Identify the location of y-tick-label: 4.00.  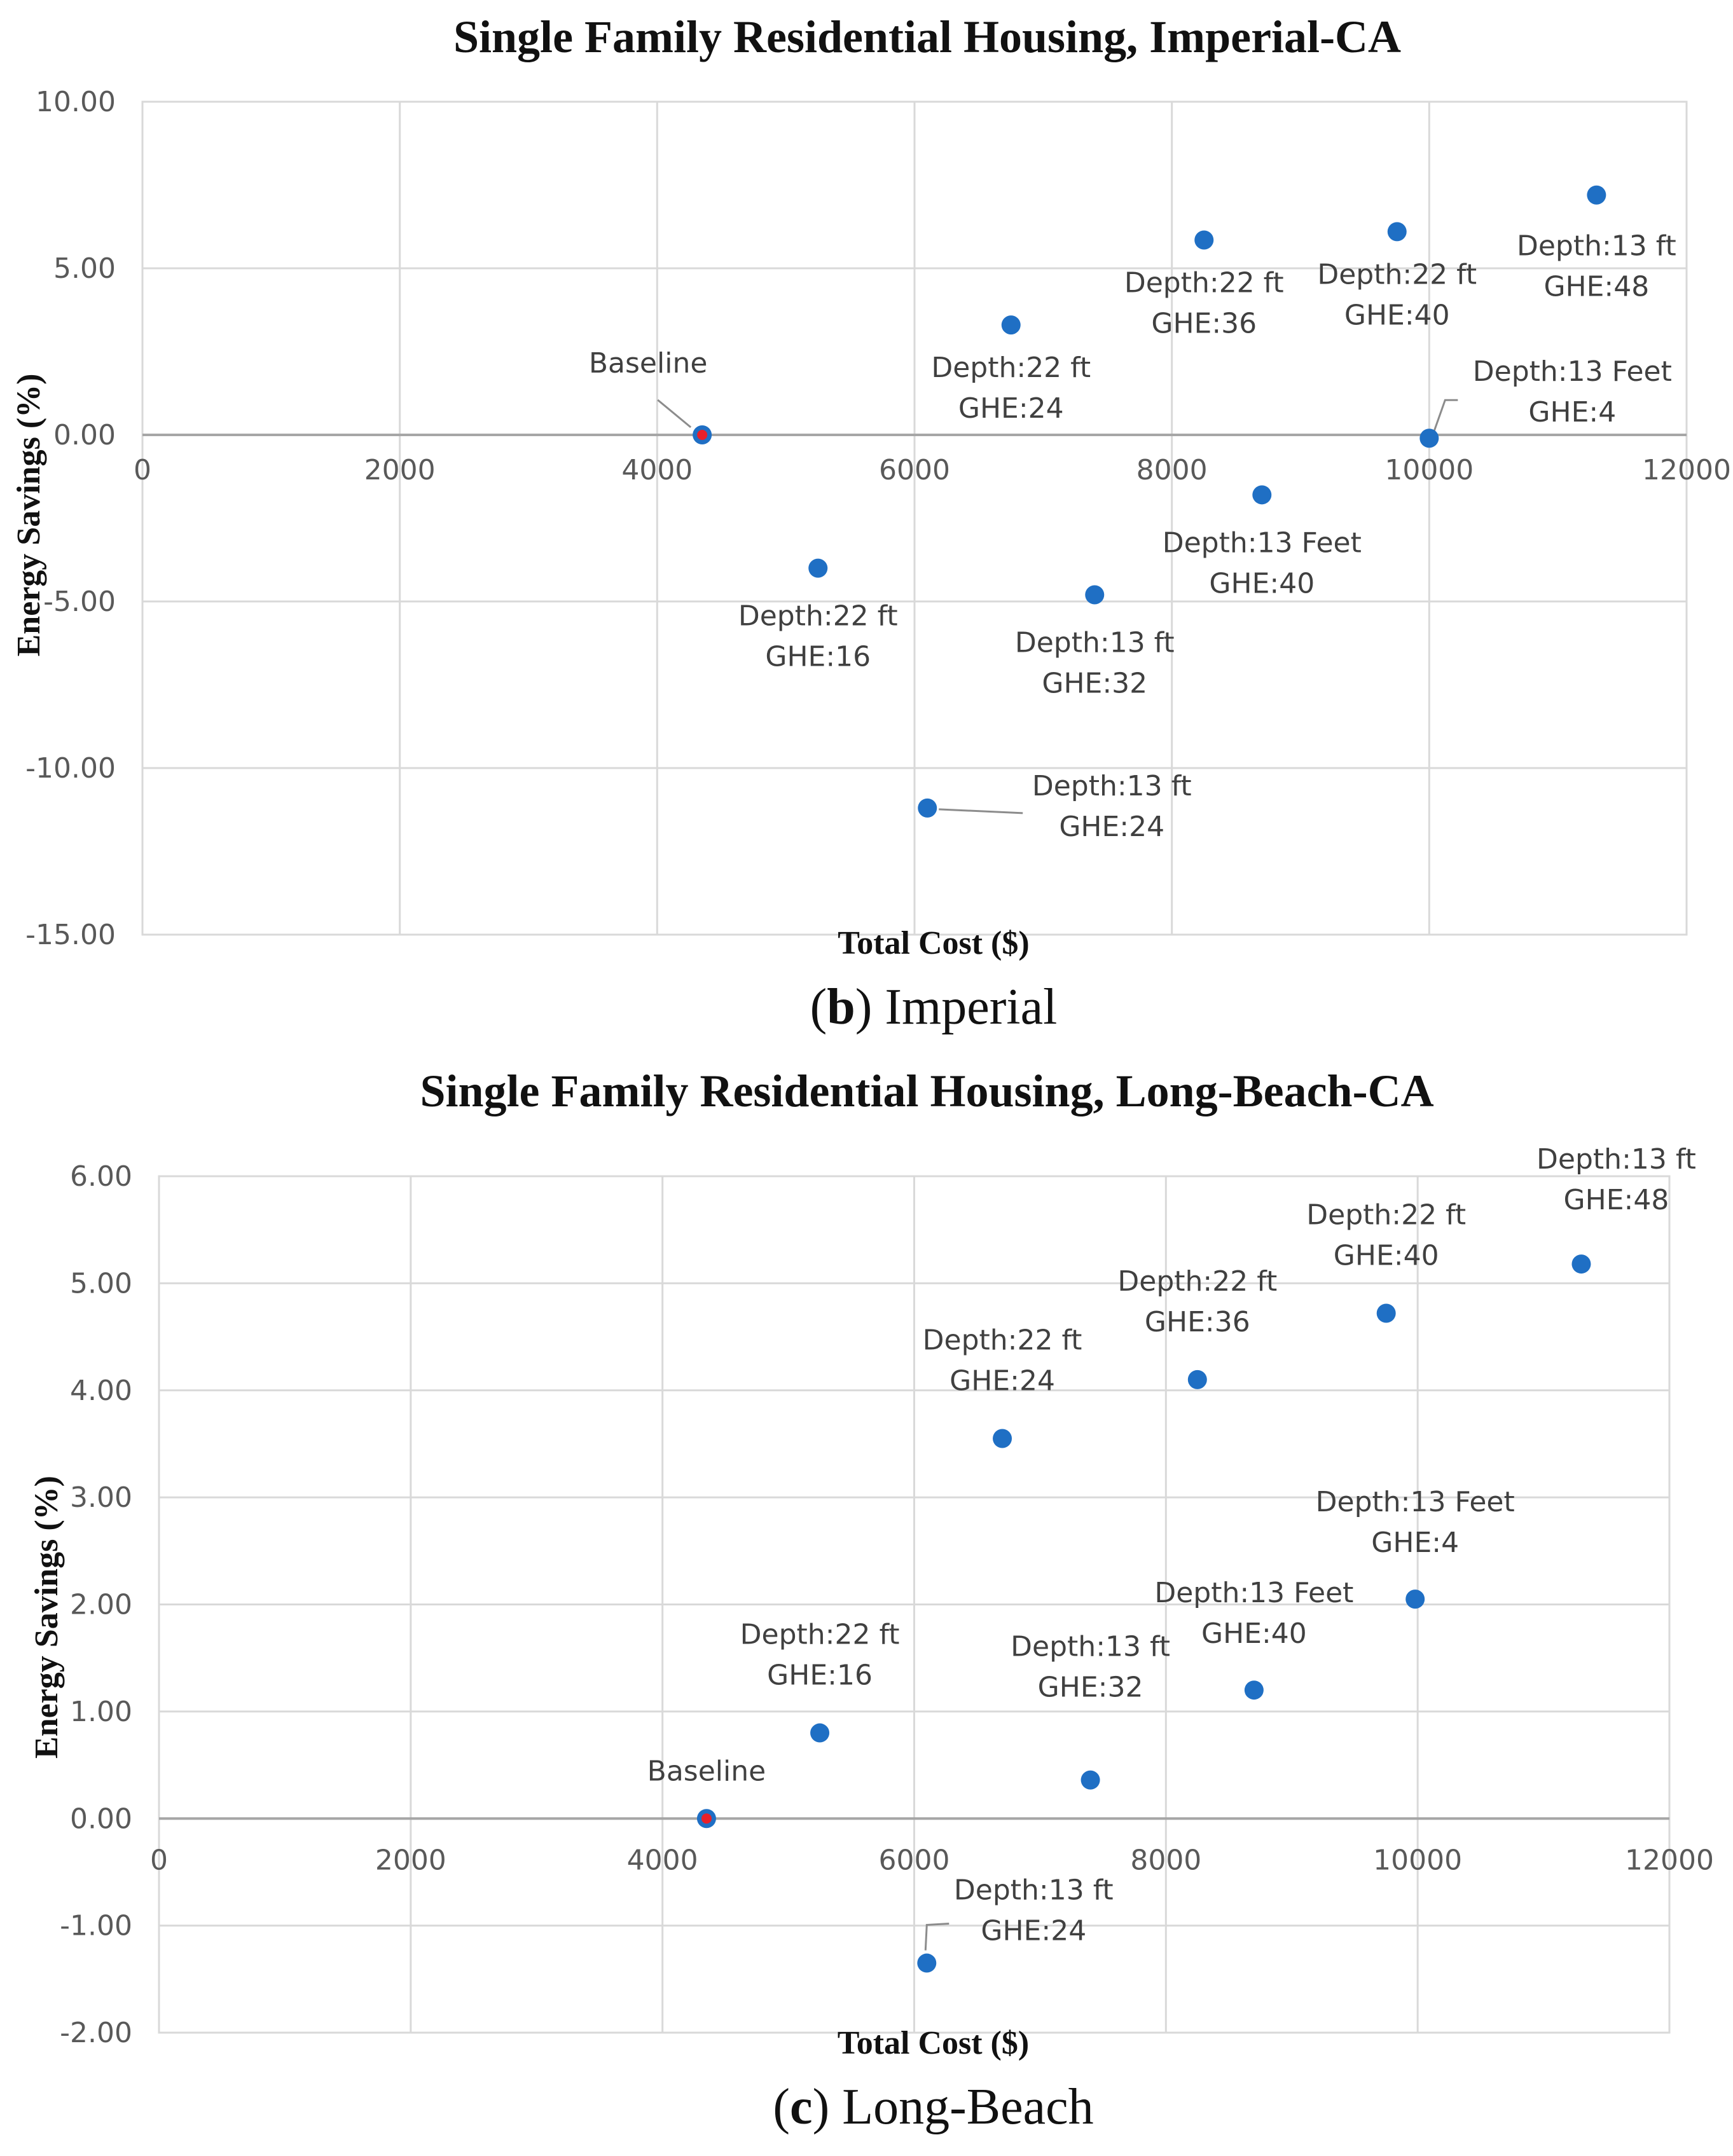
(101, 1391).